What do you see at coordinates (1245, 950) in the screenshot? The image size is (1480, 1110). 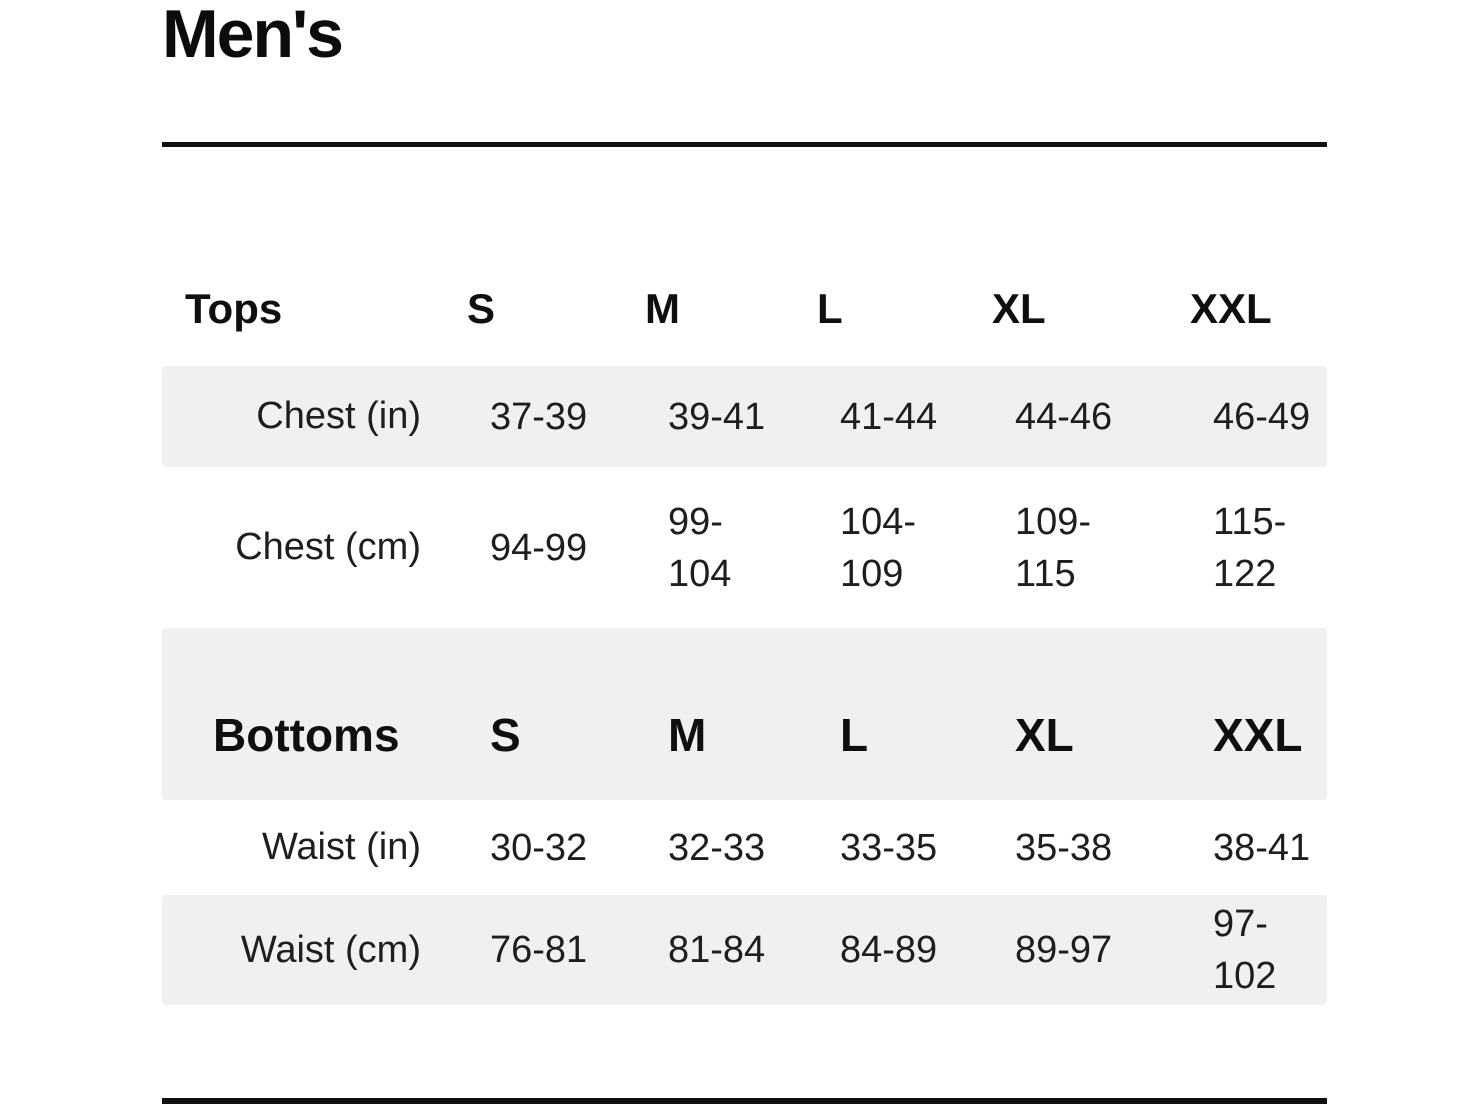 I see `value-cell-xxl: 97-102` at bounding box center [1245, 950].